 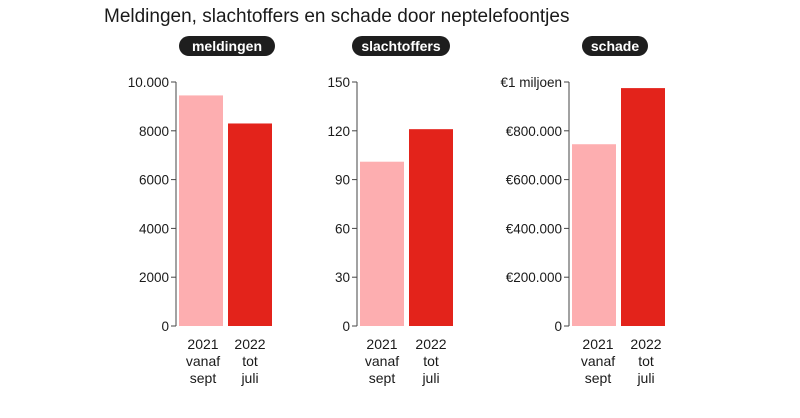 What do you see at coordinates (249, 378) in the screenshot?
I see `chart-0-category-1-line-2: juli` at bounding box center [249, 378].